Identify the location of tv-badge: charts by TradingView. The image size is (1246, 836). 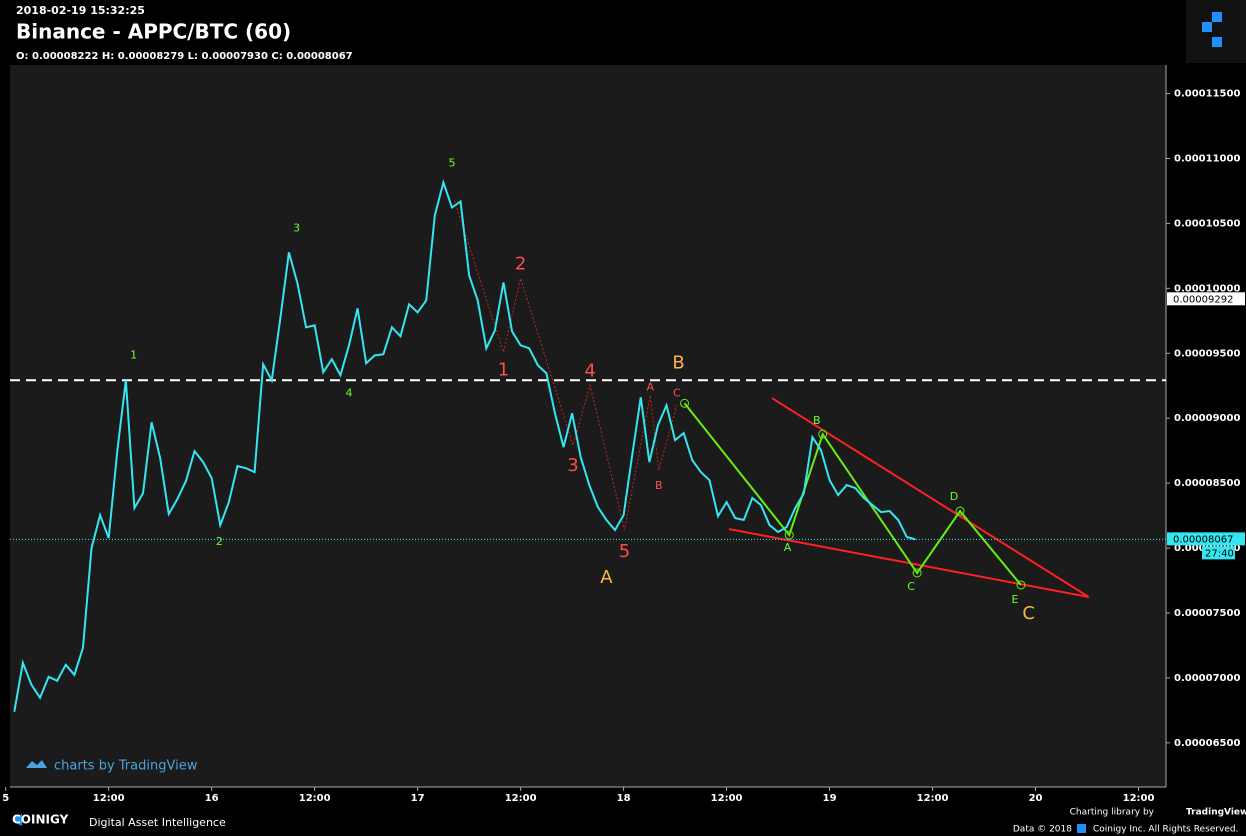
(126, 766).